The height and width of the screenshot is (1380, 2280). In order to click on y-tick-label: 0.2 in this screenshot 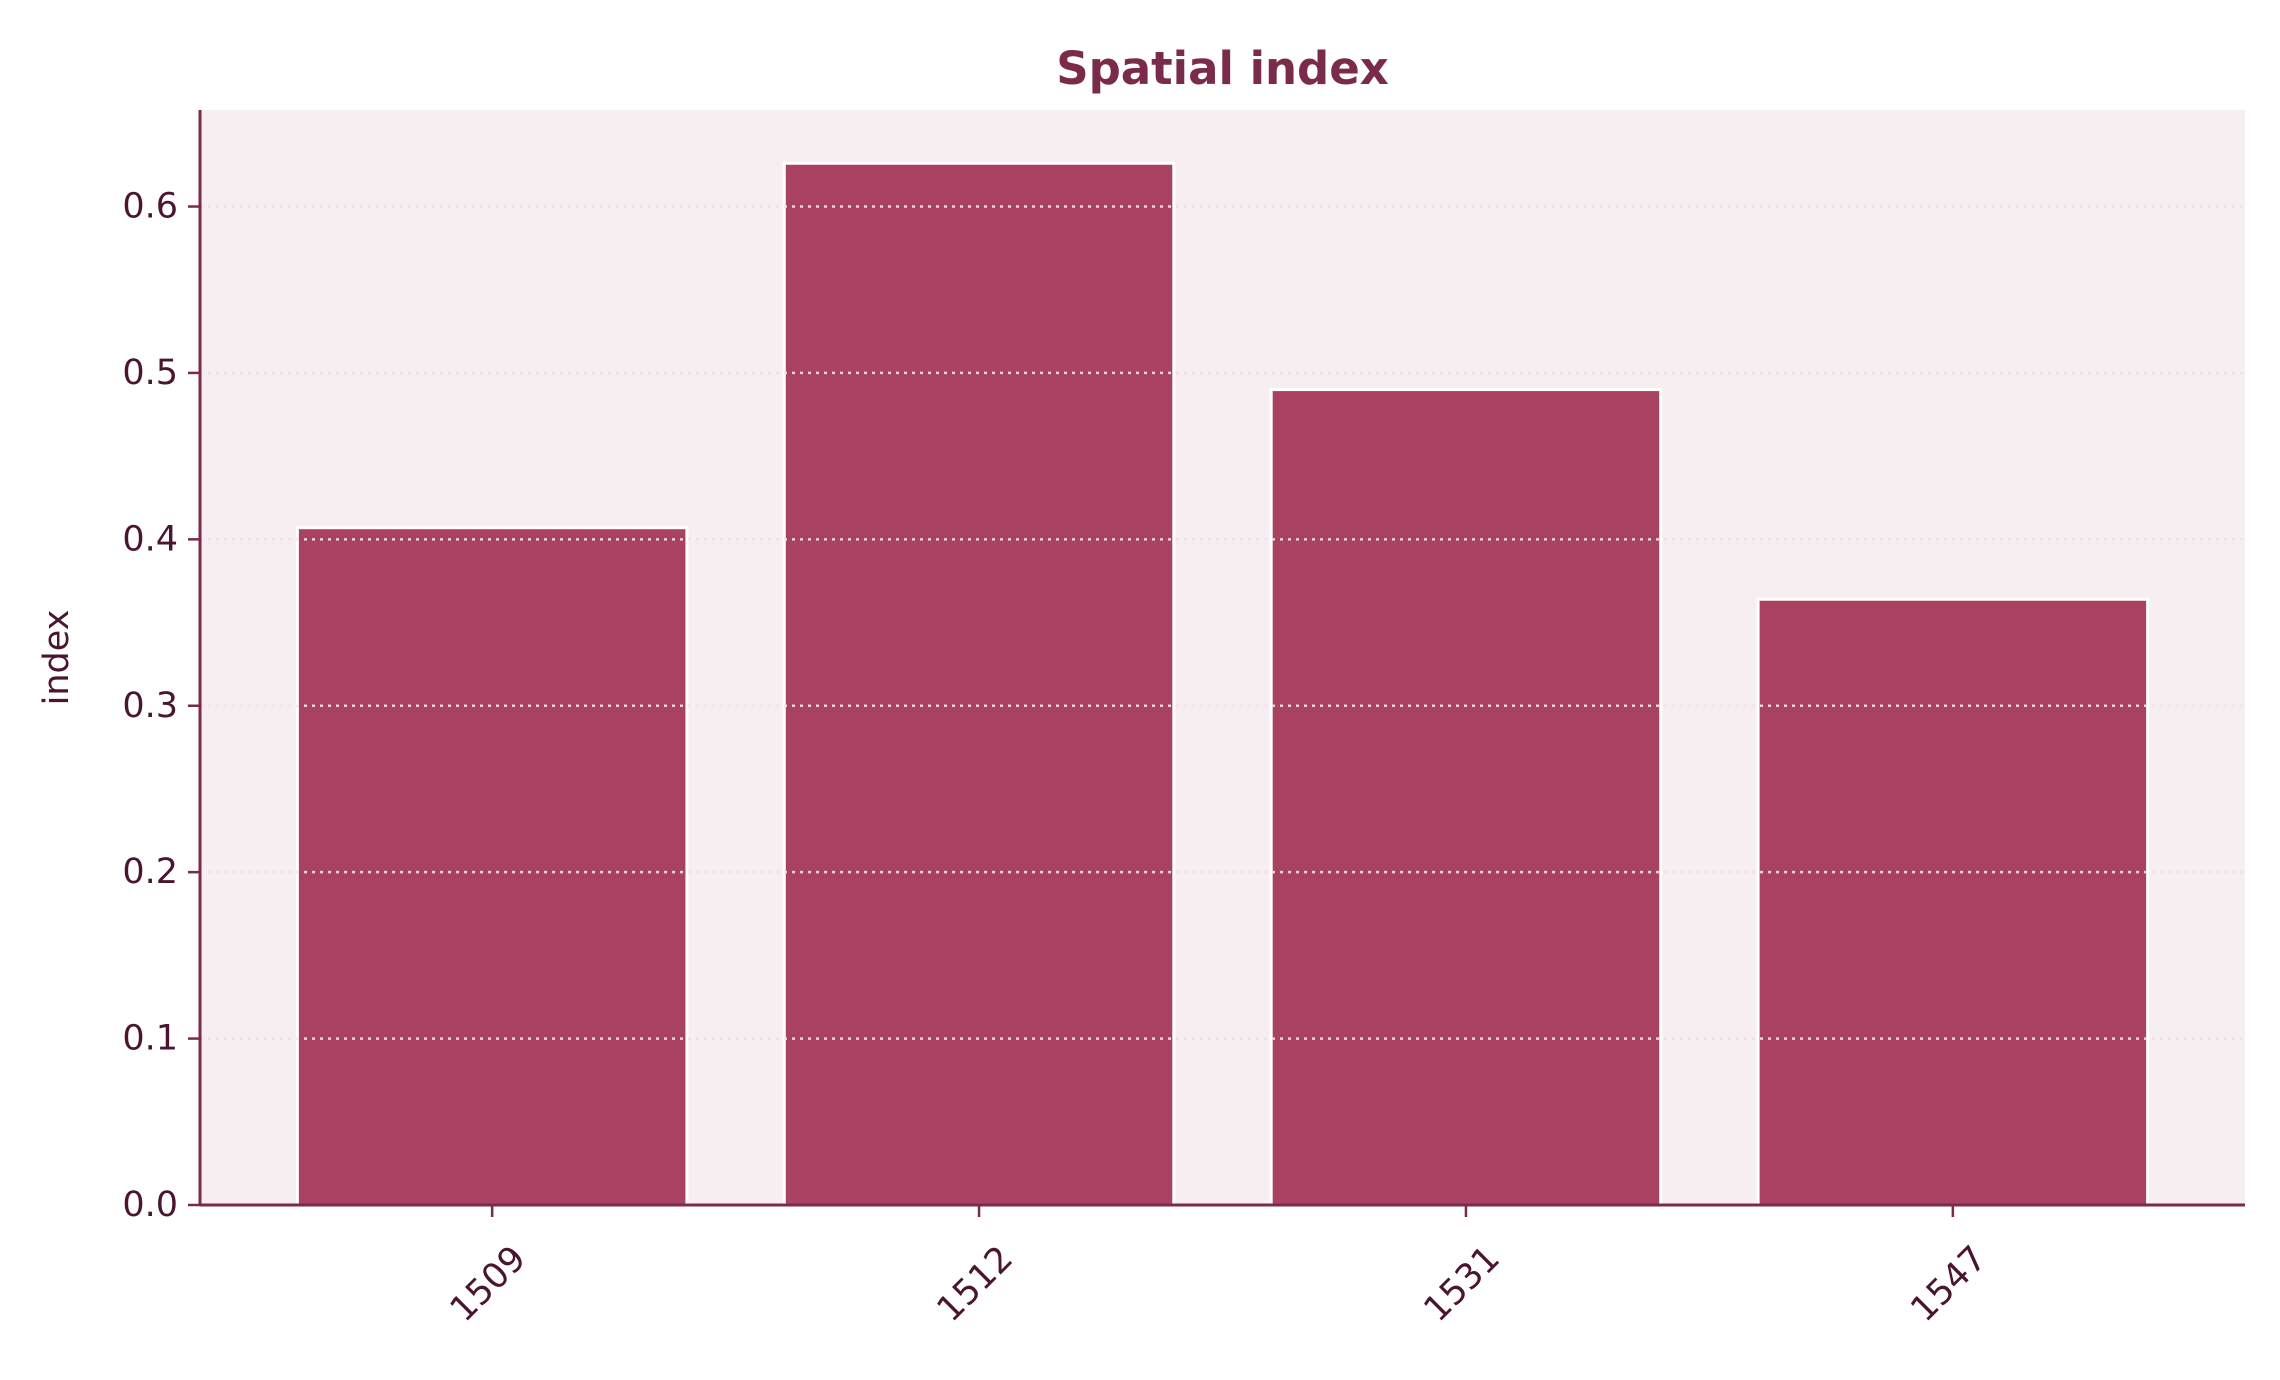, I will do `click(150, 872)`.